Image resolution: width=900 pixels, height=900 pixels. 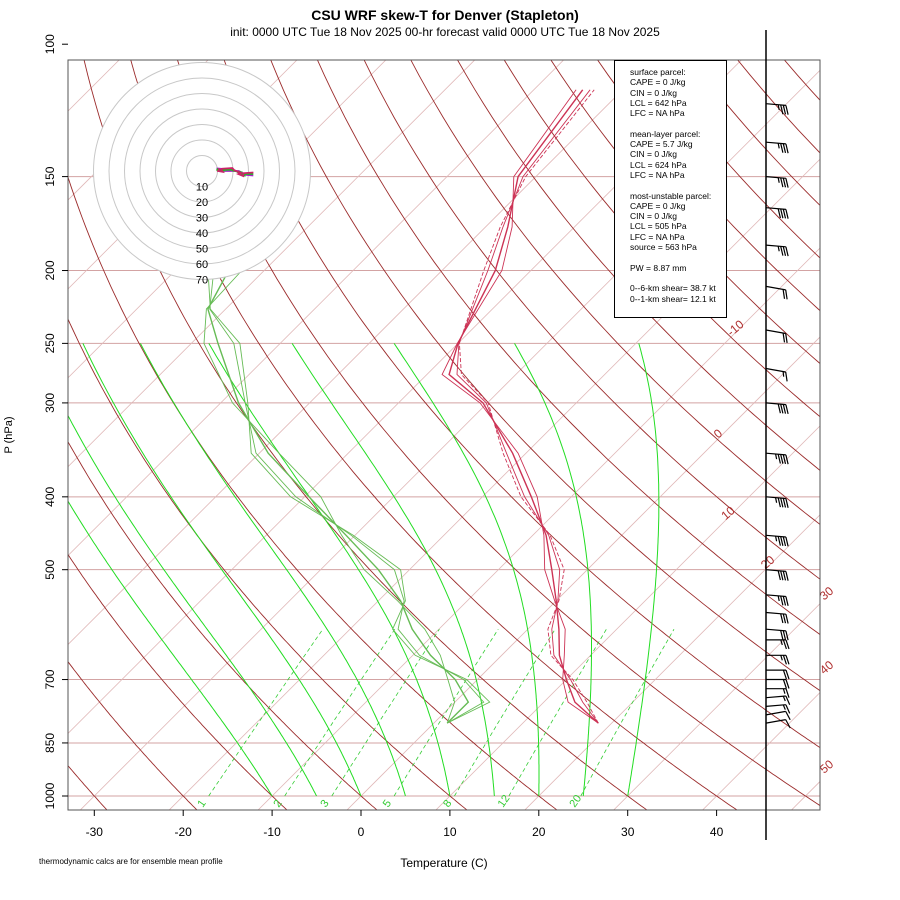 I want to click on y-tick-label-400: 400, so click(x=50, y=496).